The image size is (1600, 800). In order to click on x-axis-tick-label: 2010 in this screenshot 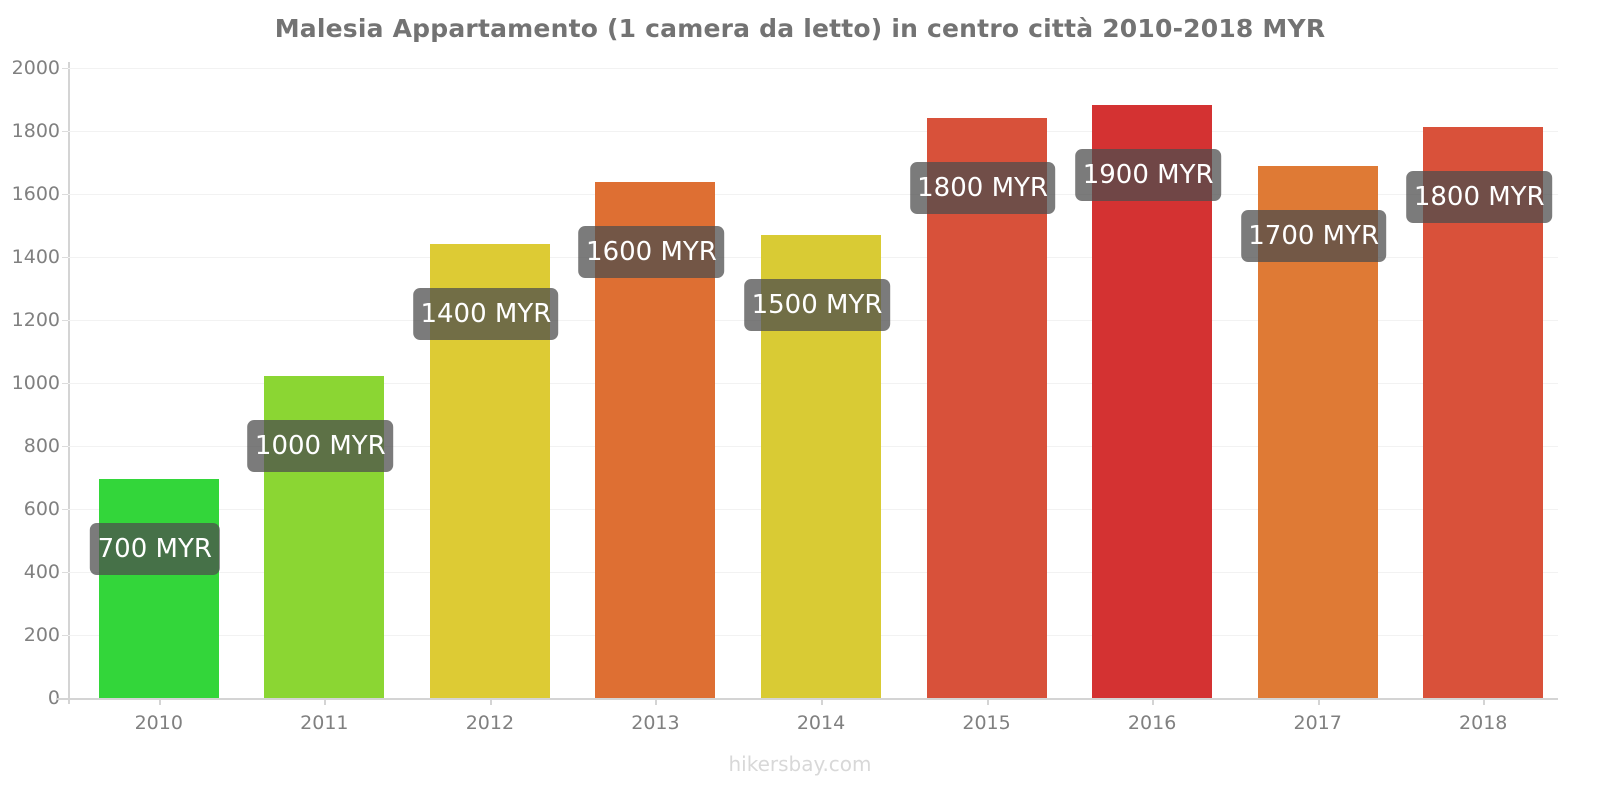, I will do `click(158, 723)`.